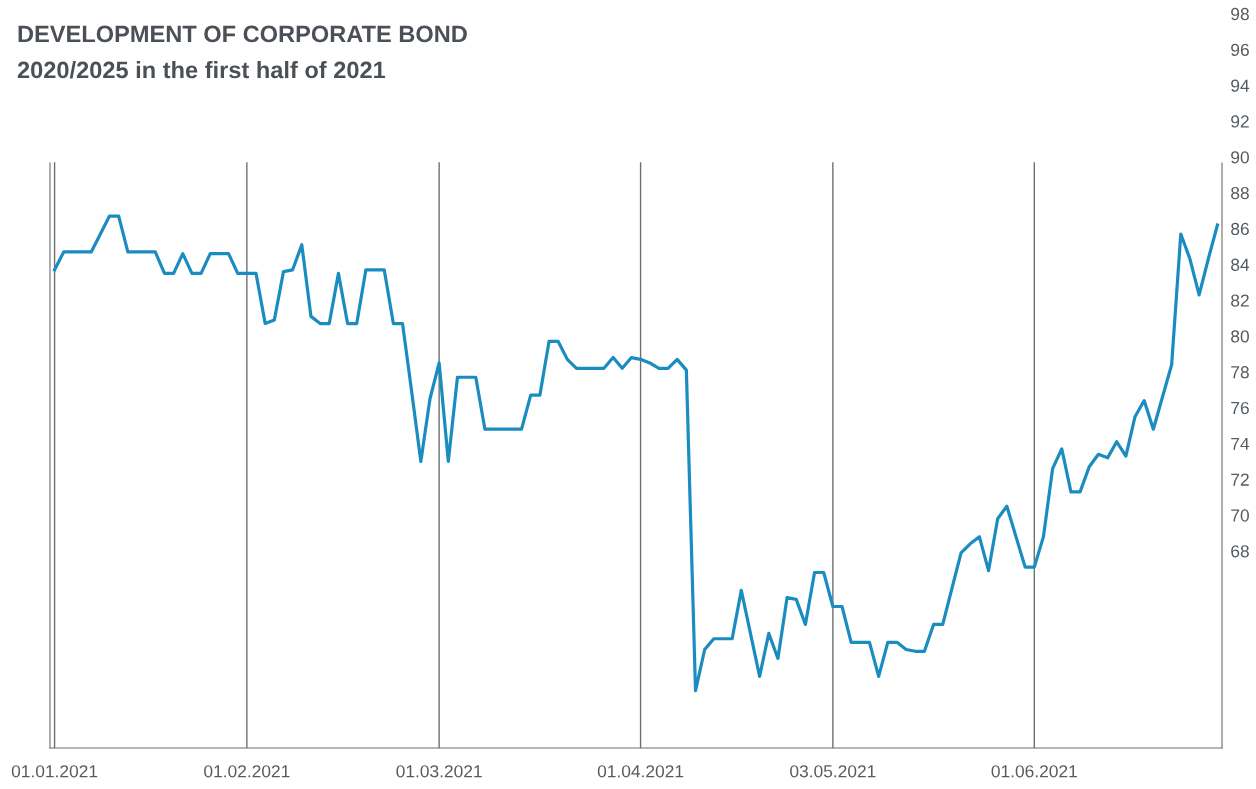 This screenshot has height=789, width=1256. Describe the element at coordinates (1240, 443) in the screenshot. I see `y-tick-label: 74` at that location.